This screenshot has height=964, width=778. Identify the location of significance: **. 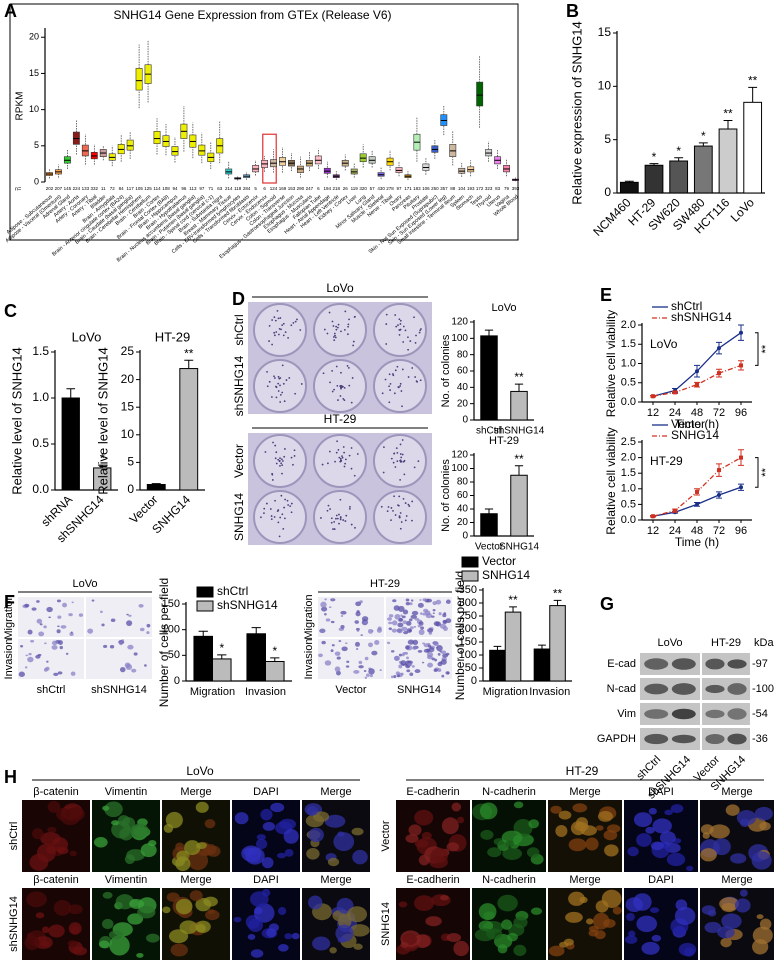
(728, 114).